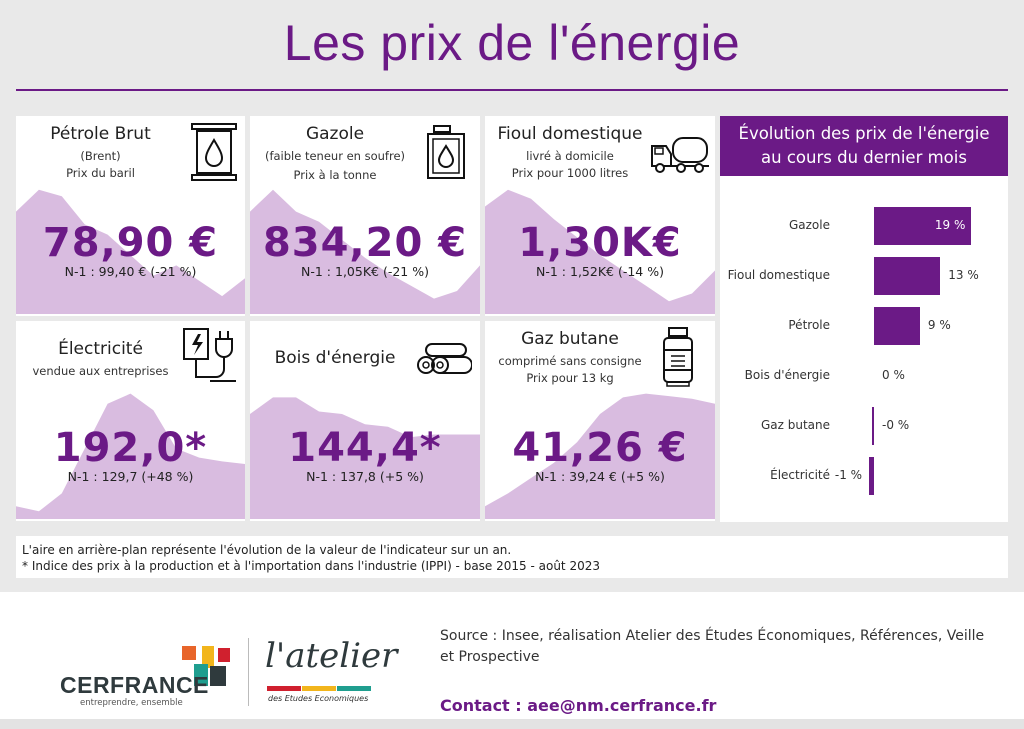 This screenshot has width=1024, height=729. What do you see at coordinates (512, 724) in the screenshot?
I see `bottom-strip` at bounding box center [512, 724].